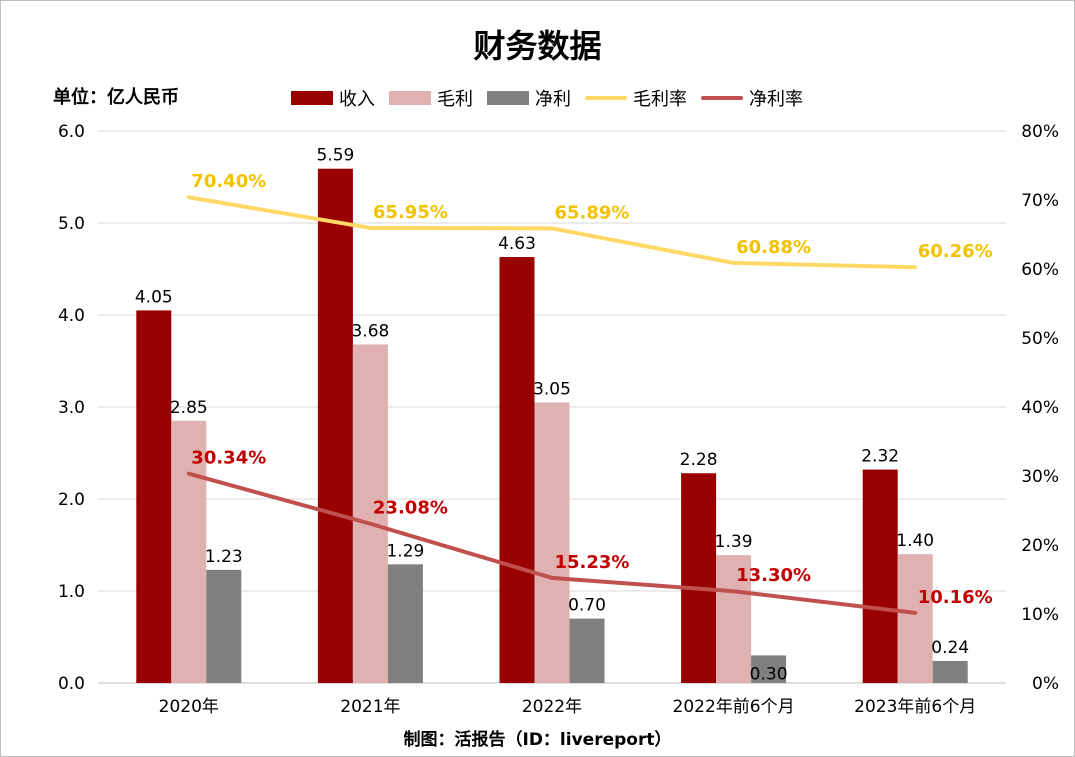  I want to click on bar-value-label: 1.29, so click(405, 551).